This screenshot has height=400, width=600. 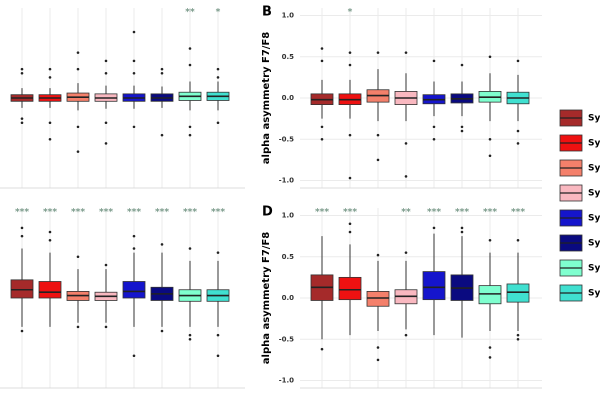 What do you see at coordinates (350, 13) in the screenshot?
I see `significance: *` at bounding box center [350, 13].